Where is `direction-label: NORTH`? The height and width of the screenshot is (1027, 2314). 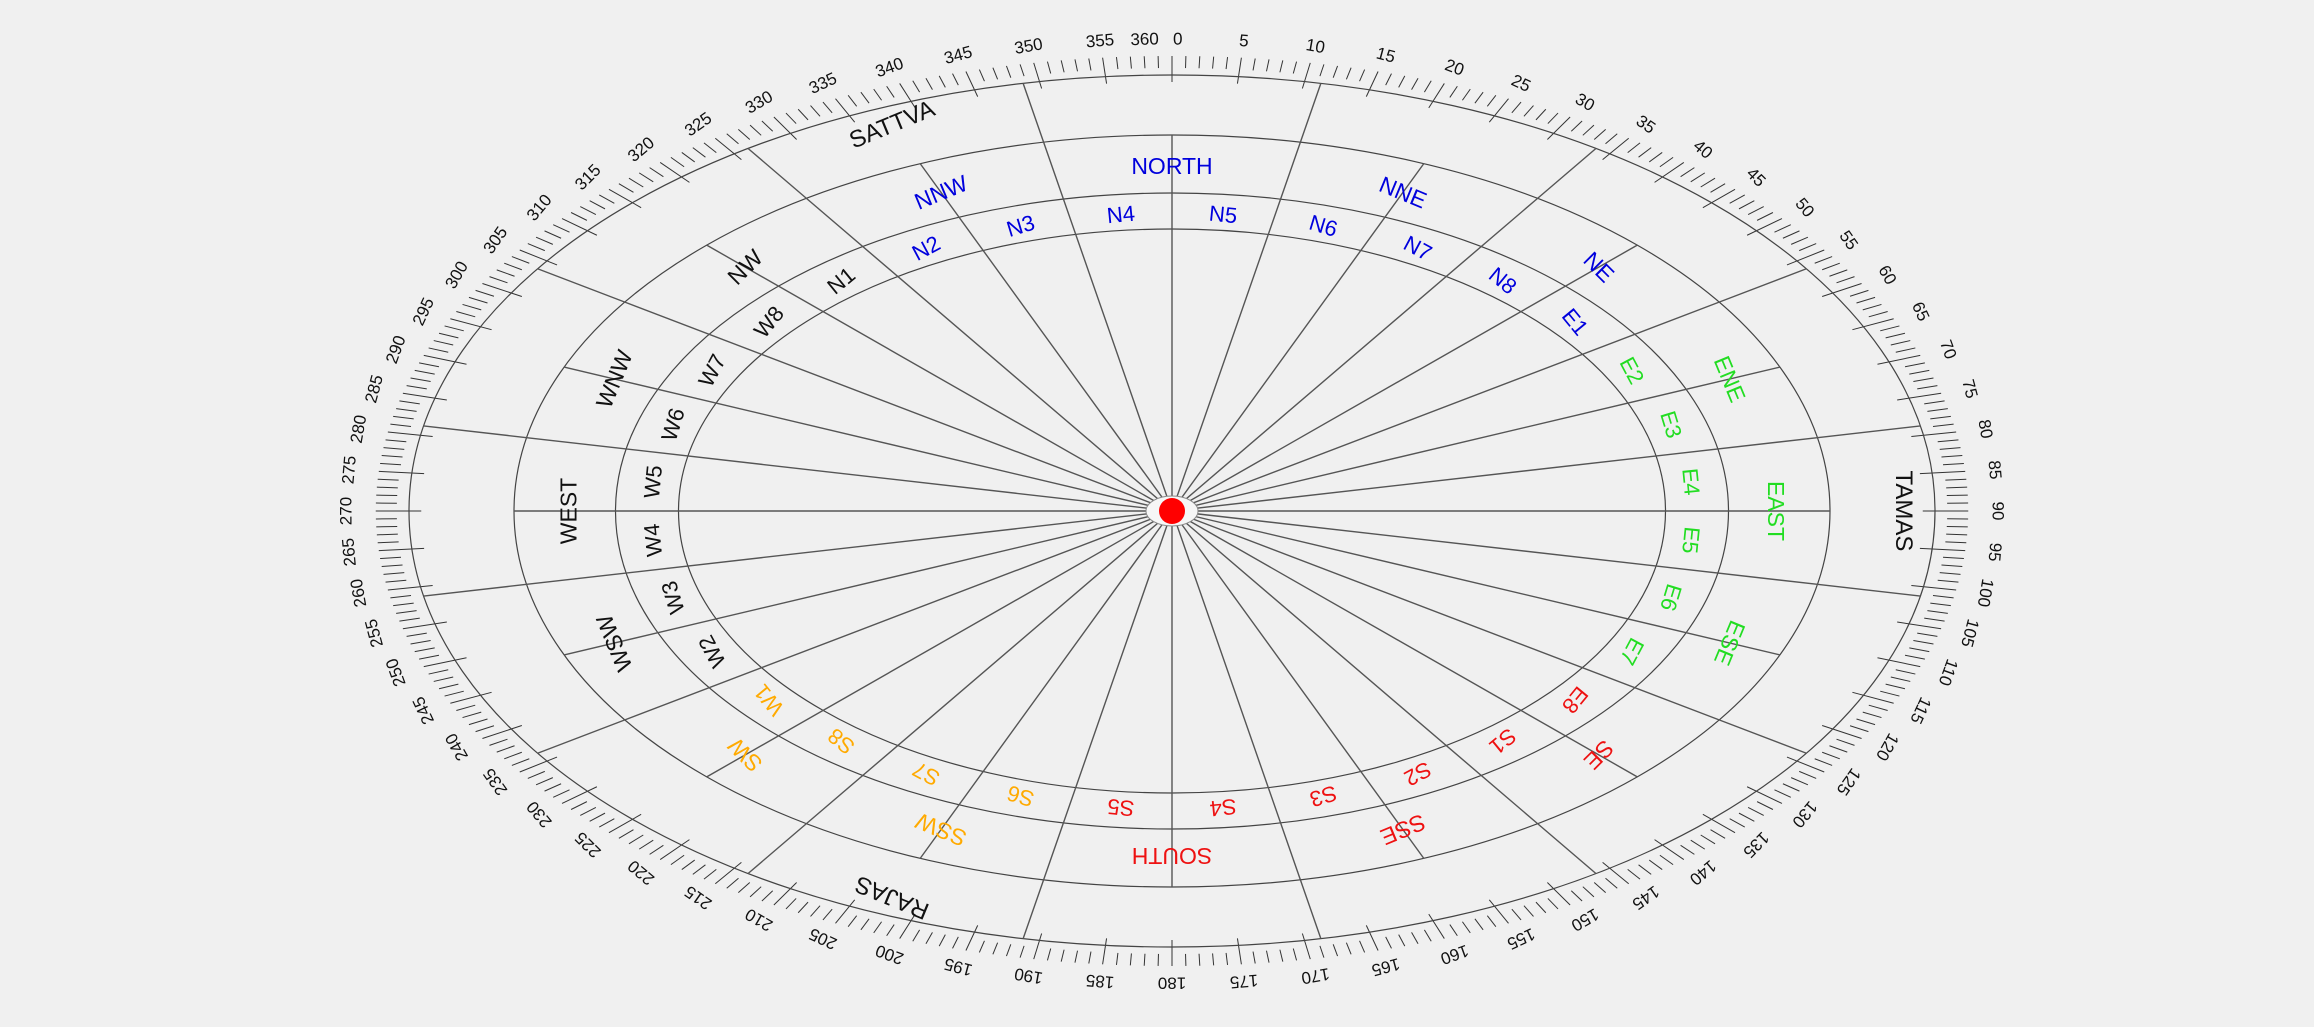 direction-label: NORTH is located at coordinates (1171, 166).